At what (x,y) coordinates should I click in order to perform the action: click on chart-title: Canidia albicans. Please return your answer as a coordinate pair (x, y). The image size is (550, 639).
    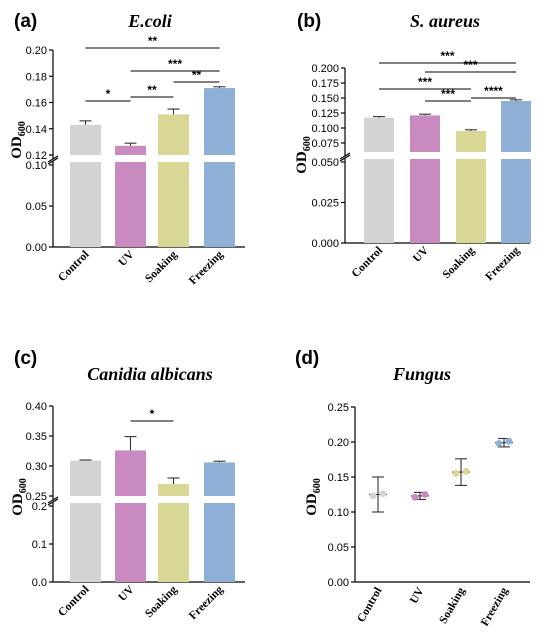
    Looking at the image, I should click on (150, 374).